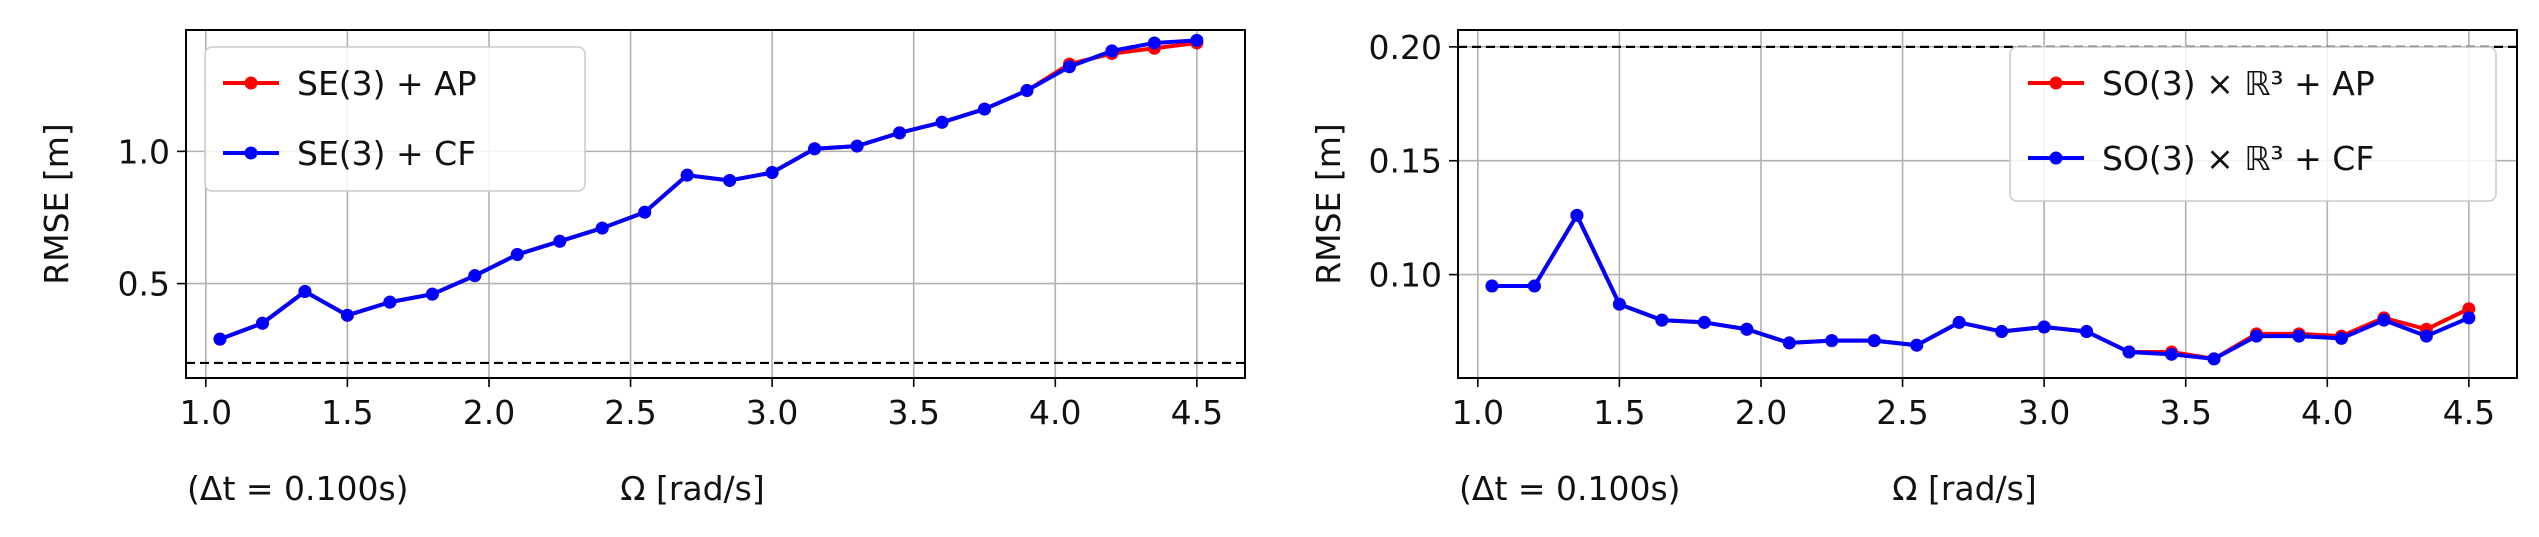 The height and width of the screenshot is (537, 2539). Describe the element at coordinates (251, 153) in the screenshot. I see `chart0-legend-marker-cf` at that location.